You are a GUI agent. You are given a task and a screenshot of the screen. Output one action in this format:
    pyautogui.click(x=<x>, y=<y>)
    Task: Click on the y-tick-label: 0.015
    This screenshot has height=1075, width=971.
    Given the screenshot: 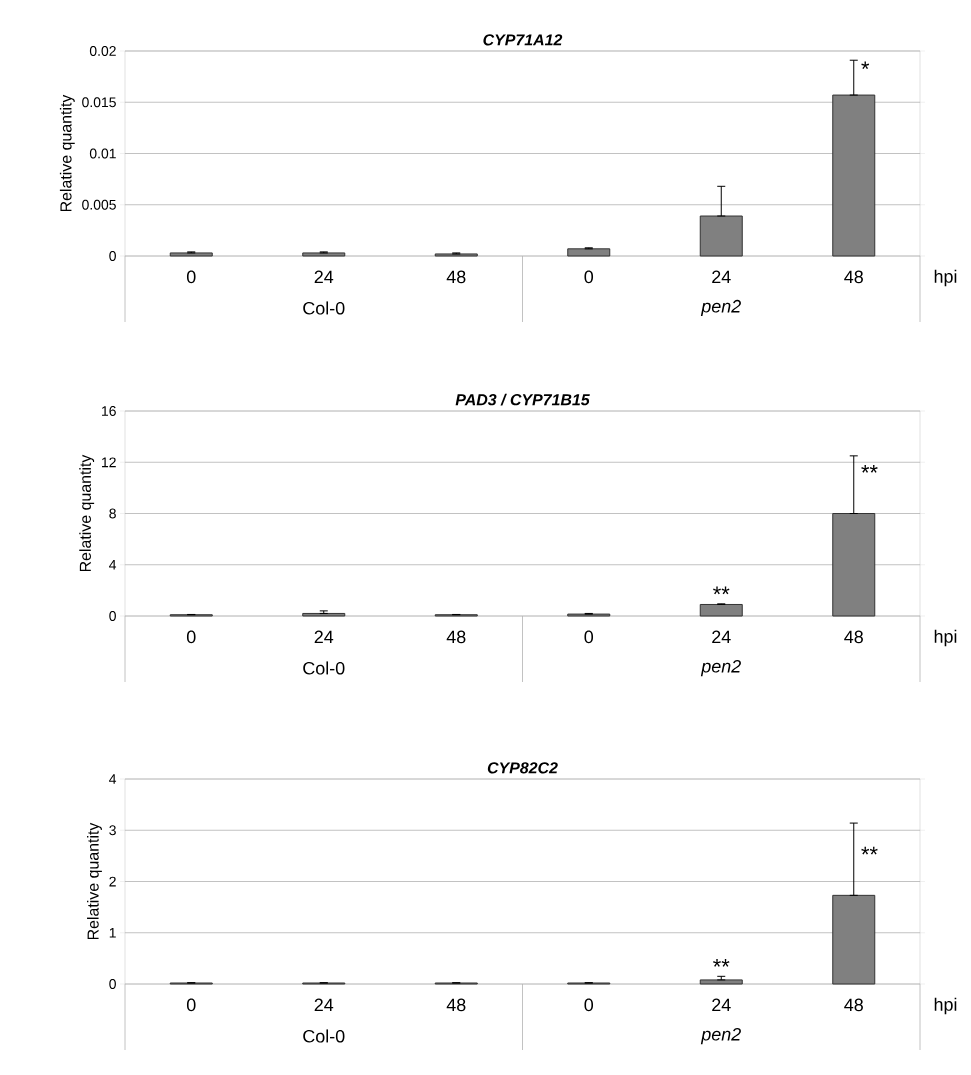 What is the action you would take?
    pyautogui.click(x=99, y=102)
    